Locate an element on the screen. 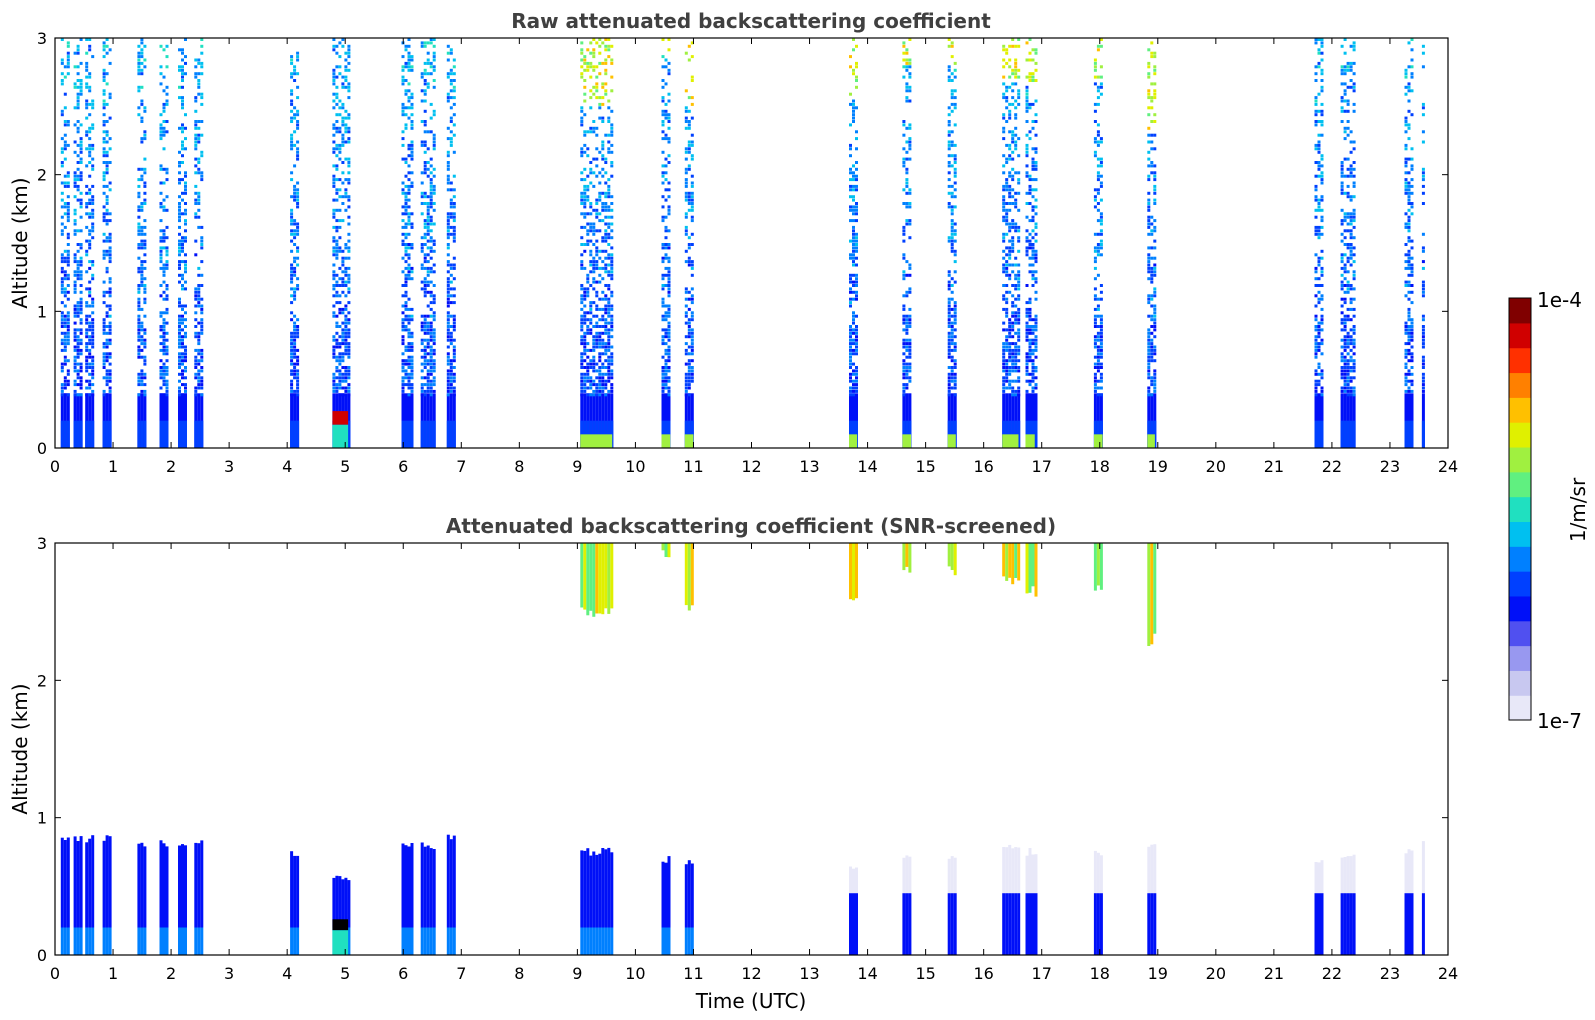 The width and height of the screenshot is (1595, 1020). x-tick-label: 17 is located at coordinates (1042, 973).